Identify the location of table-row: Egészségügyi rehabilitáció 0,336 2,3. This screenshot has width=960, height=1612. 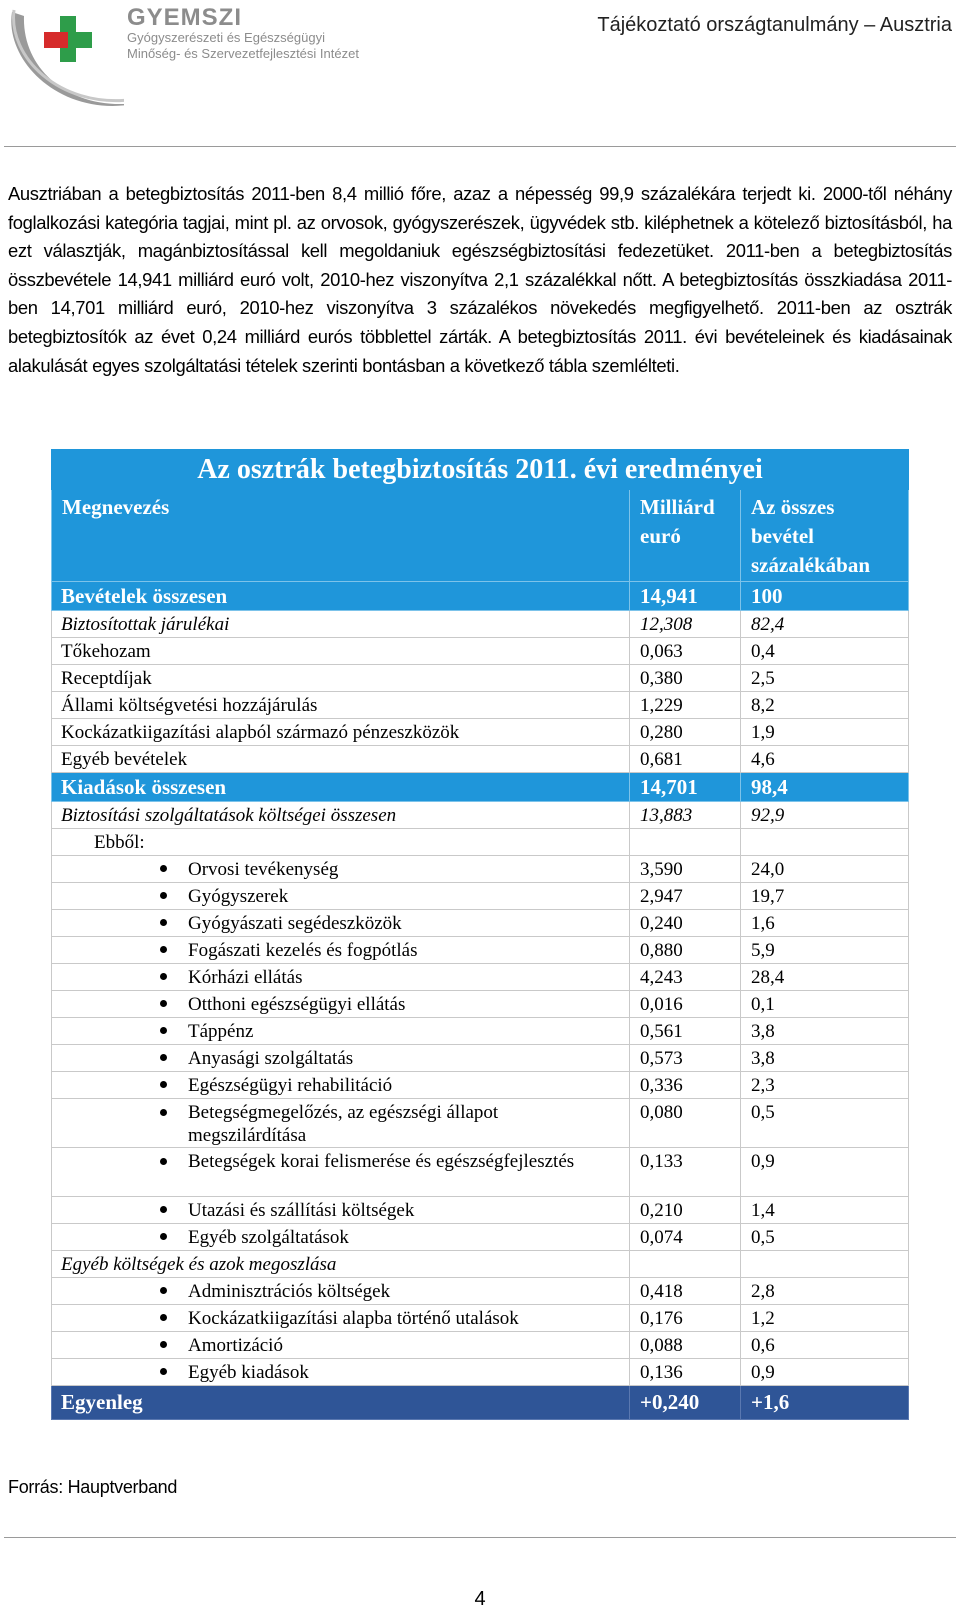
(480, 1085).